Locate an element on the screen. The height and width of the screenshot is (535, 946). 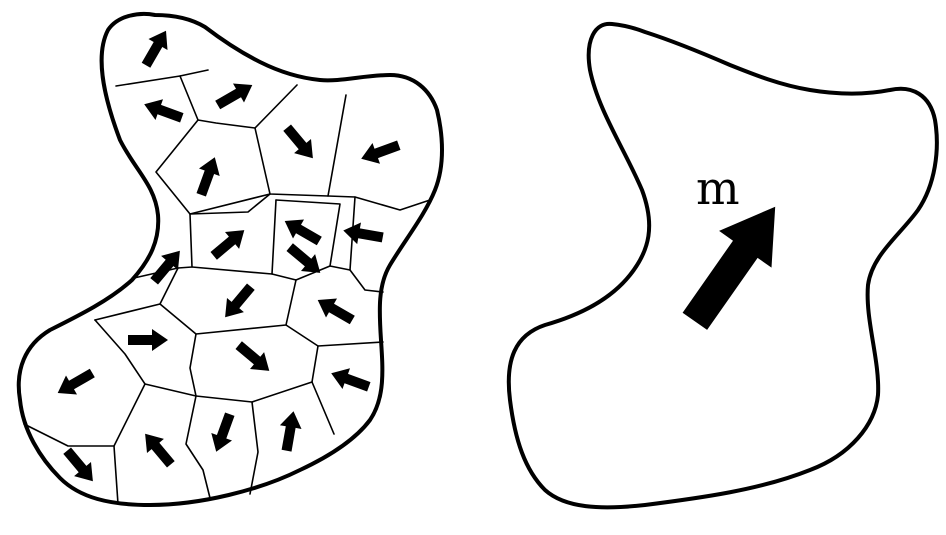
magnetization-label: m is located at coordinates (718, 188).